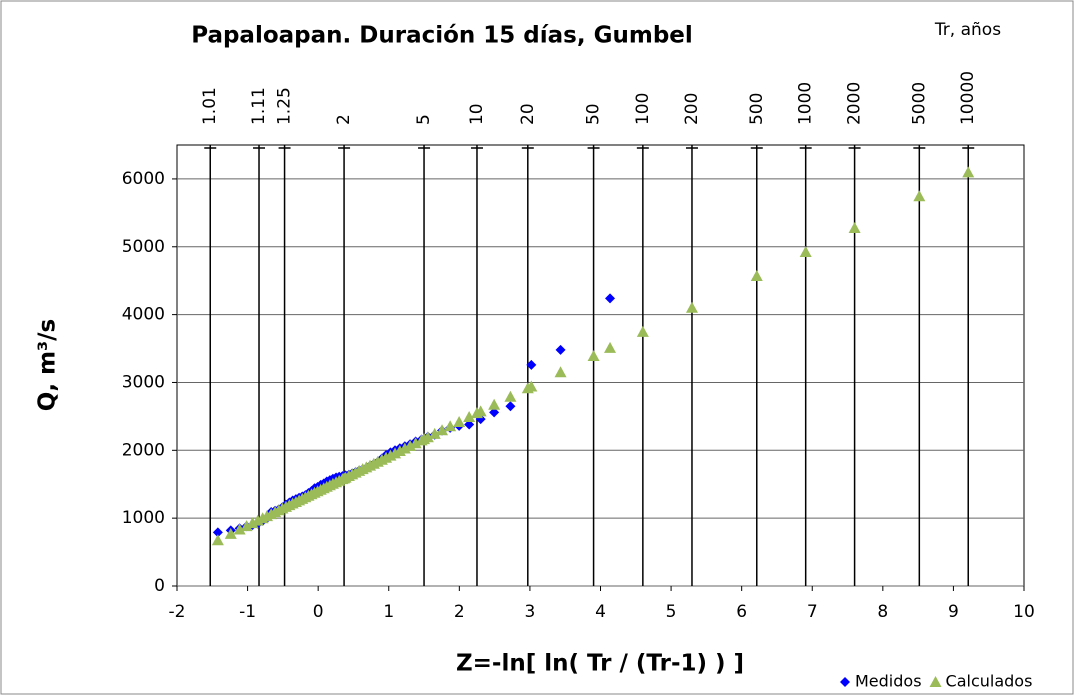 This screenshot has height=696, width=1075. I want to click on y-tick-label: 2000, so click(143, 450).